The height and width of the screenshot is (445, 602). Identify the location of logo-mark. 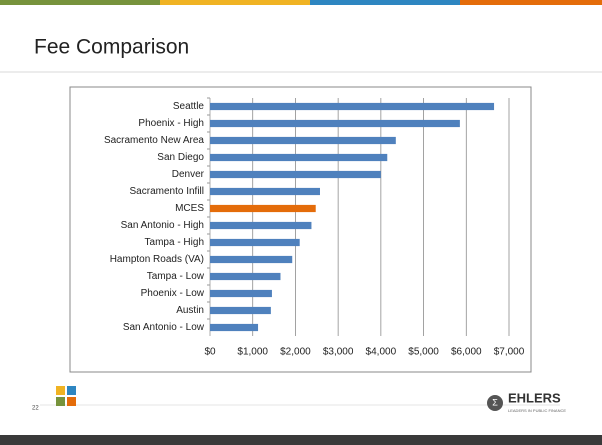
(495, 403).